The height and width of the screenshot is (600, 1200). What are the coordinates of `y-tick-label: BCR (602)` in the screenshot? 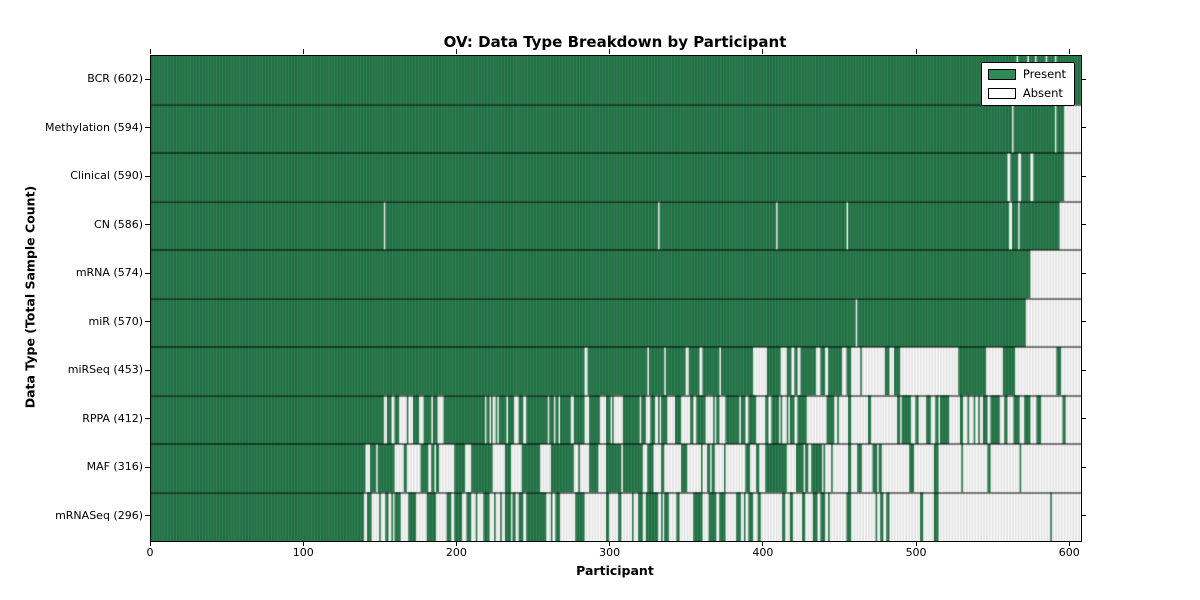 It's located at (115, 79).